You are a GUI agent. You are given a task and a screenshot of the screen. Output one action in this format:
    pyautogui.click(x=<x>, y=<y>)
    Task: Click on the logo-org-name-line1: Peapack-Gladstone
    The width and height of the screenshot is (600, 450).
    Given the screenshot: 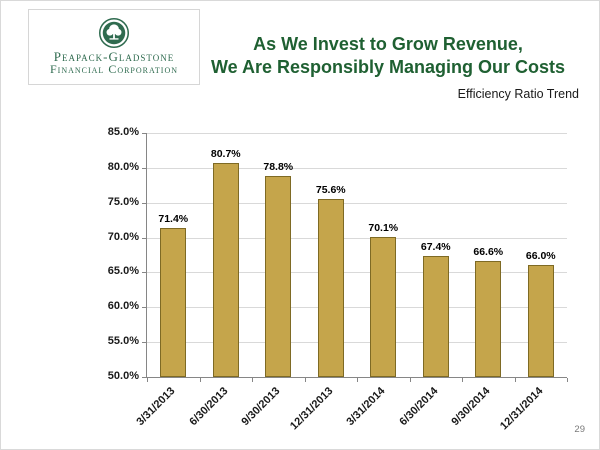 What is the action you would take?
    pyautogui.click(x=114, y=56)
    